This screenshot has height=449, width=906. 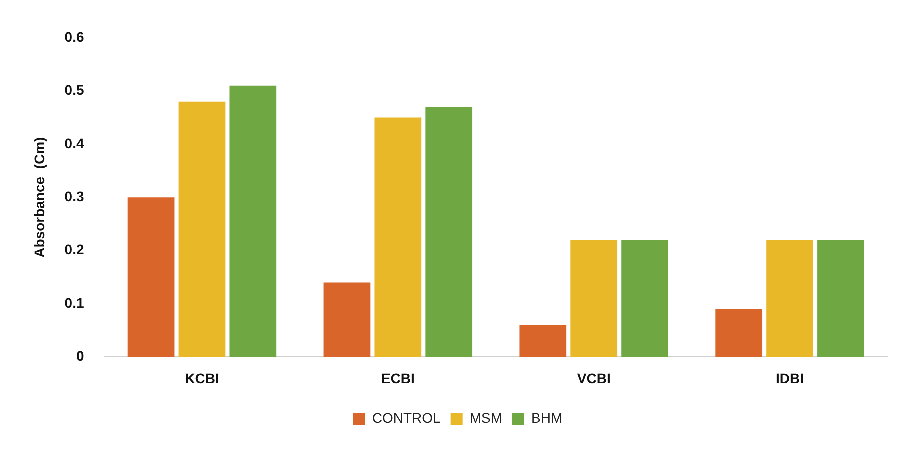 I want to click on y-tick-label: 0.5, so click(x=74, y=90).